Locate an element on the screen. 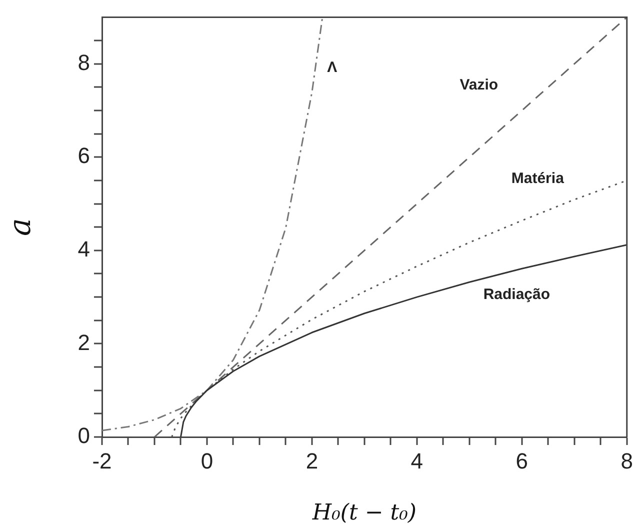  y-tick-label: 0 is located at coordinates (84, 435).